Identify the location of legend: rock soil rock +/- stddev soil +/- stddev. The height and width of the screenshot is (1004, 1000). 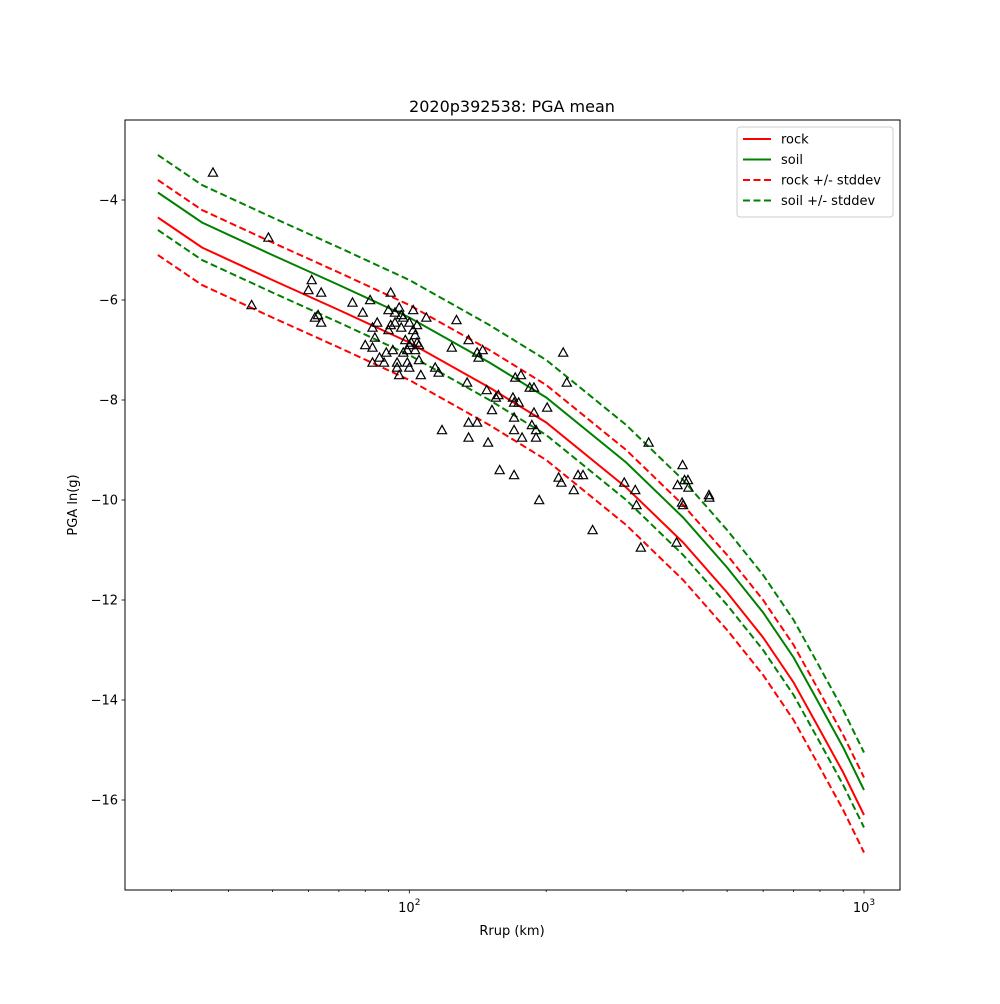
(815, 172).